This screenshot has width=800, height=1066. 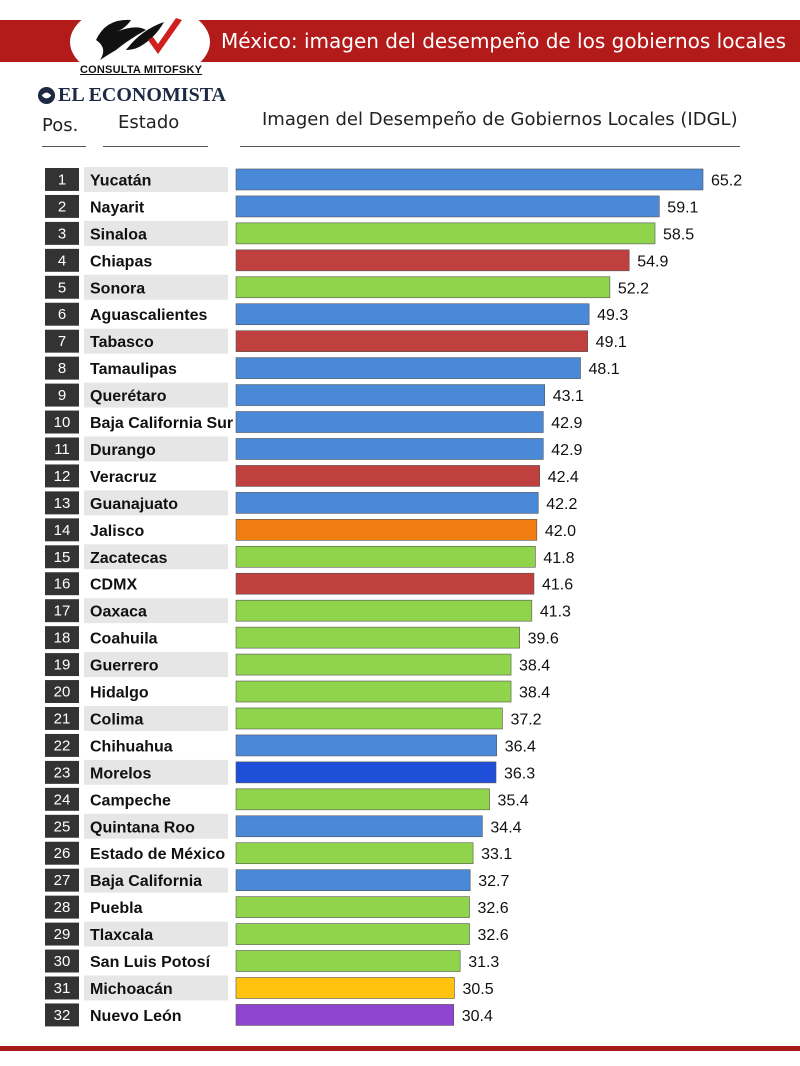 I want to click on state-name: Jalisco, so click(x=117, y=531).